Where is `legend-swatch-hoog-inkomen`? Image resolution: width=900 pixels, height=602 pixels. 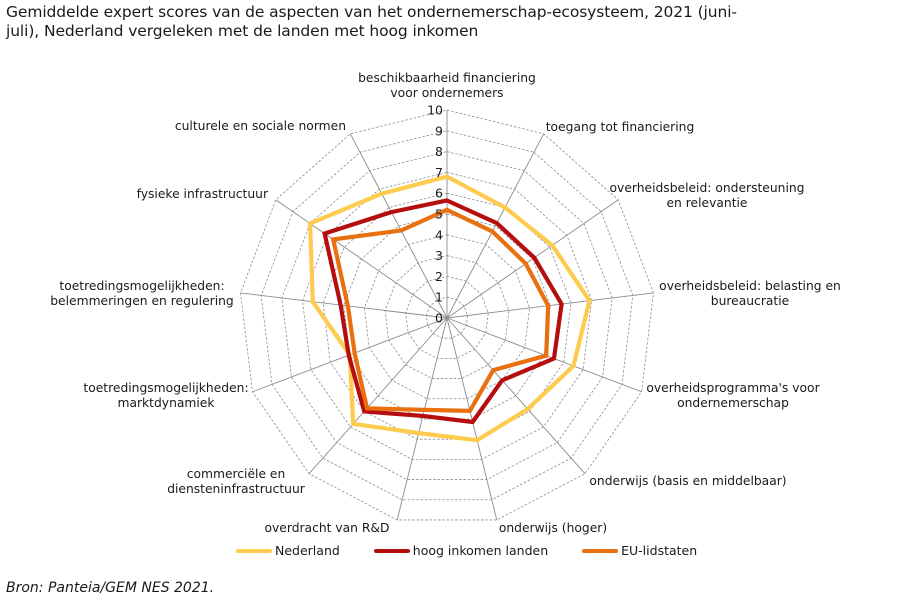 legend-swatch-hoog-inkomen is located at coordinates (391, 550).